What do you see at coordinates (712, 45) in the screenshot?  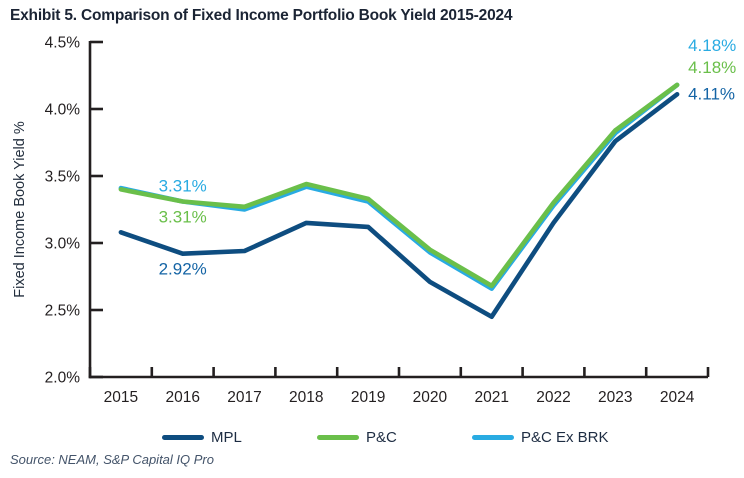 I see `data-label-p-c-ex-brk-2024: 4.18%` at bounding box center [712, 45].